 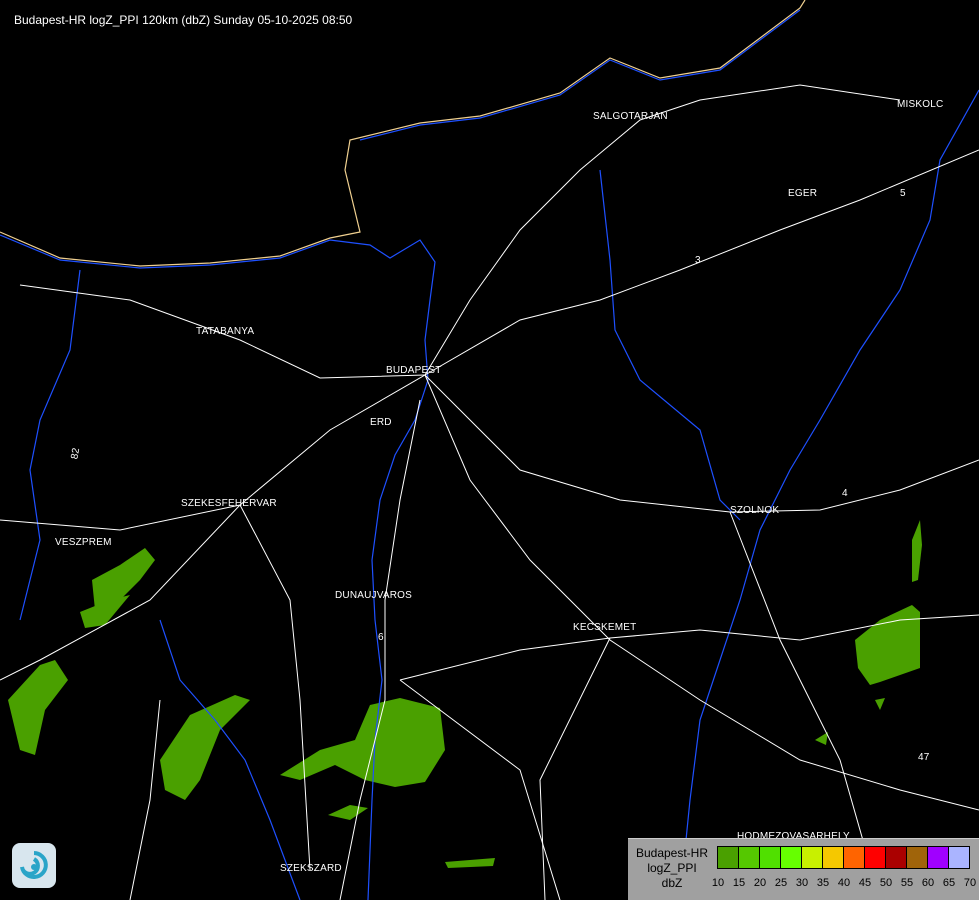 I want to click on city-label: SZEKESFEHERVAR, so click(x=229, y=503).